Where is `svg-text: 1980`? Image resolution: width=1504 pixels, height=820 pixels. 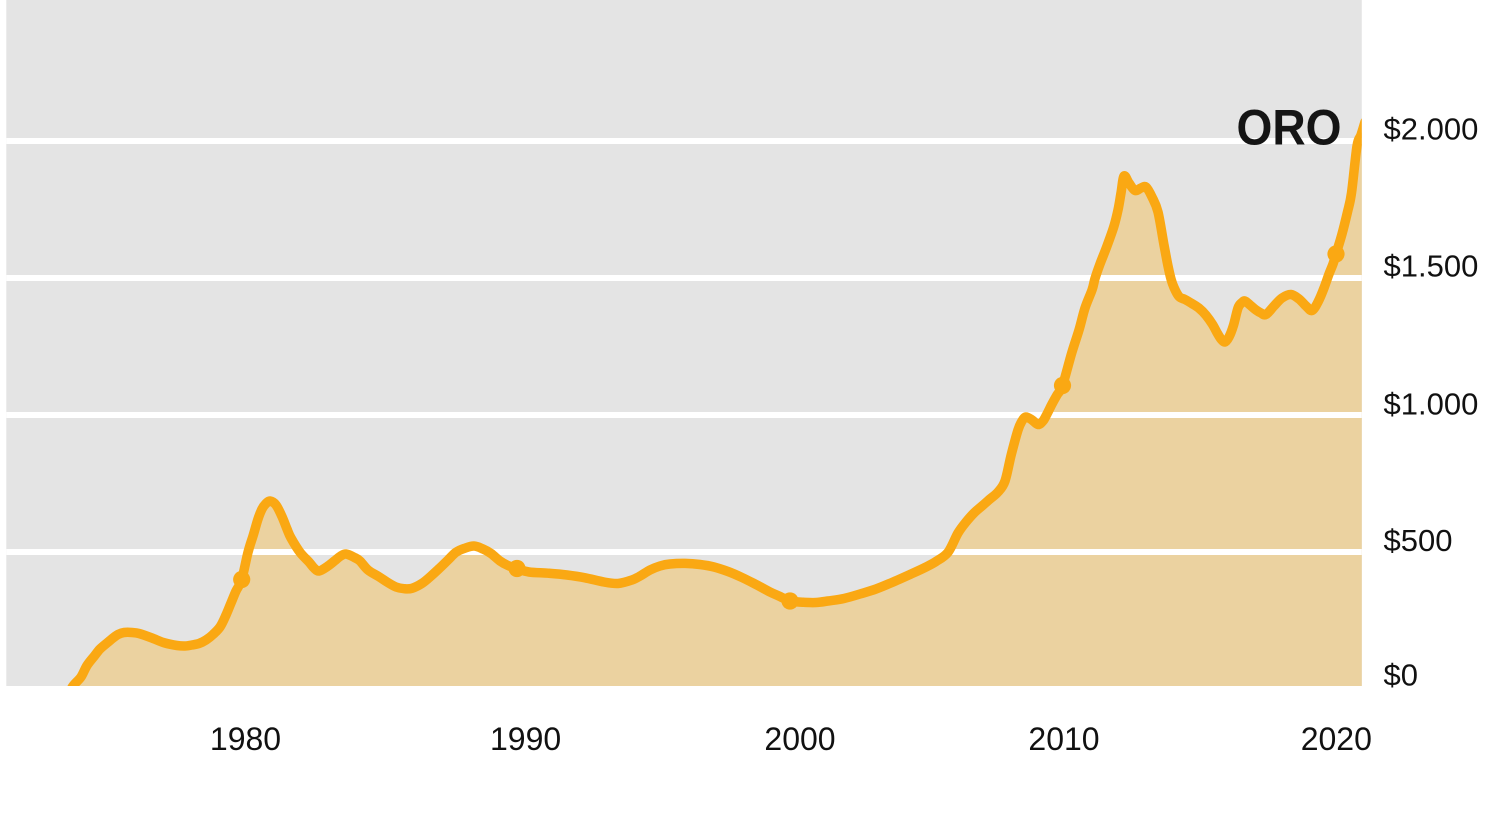
svg-text: 1980 is located at coordinates (245, 739).